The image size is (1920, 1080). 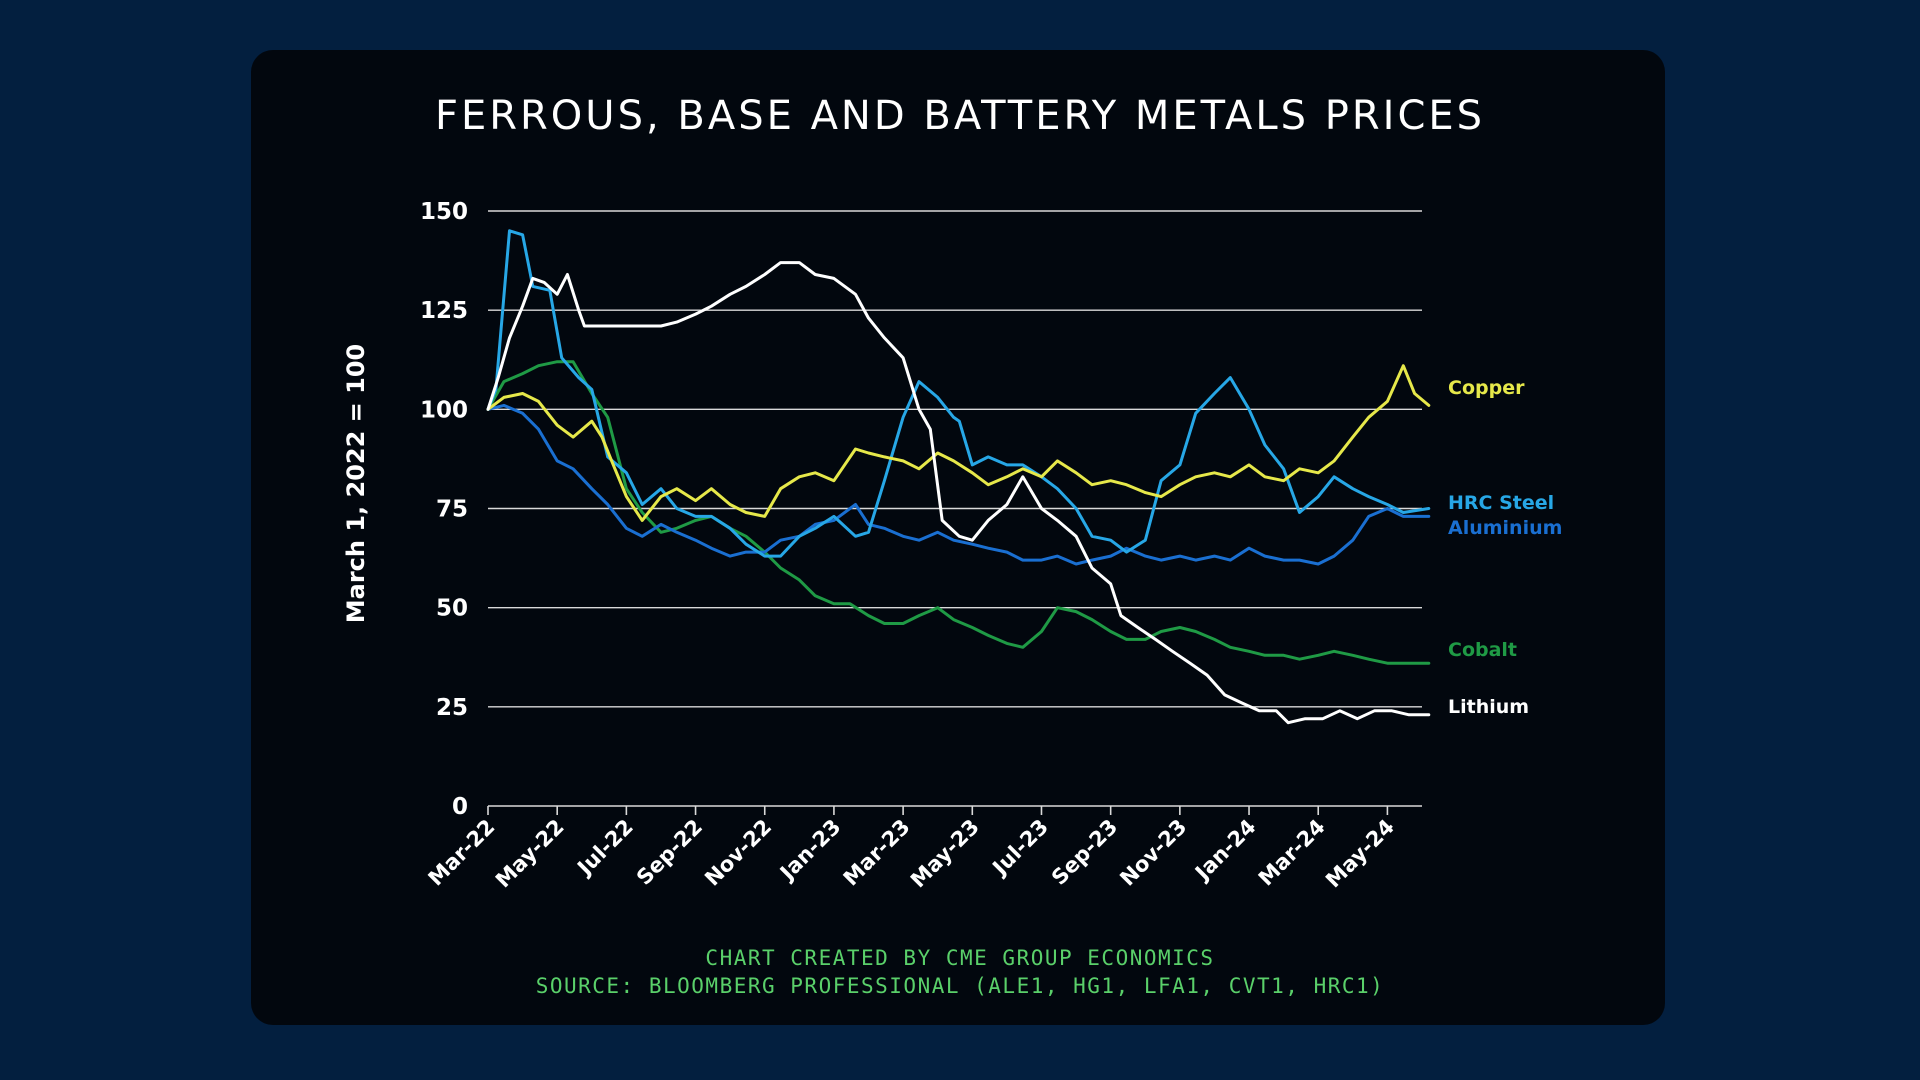 I want to click on y-tick-label: 50, so click(x=452, y=609).